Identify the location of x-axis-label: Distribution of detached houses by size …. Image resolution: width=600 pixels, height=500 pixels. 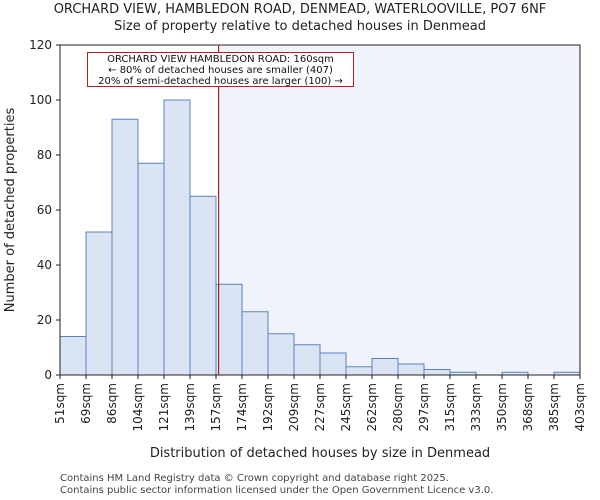
(320, 453).